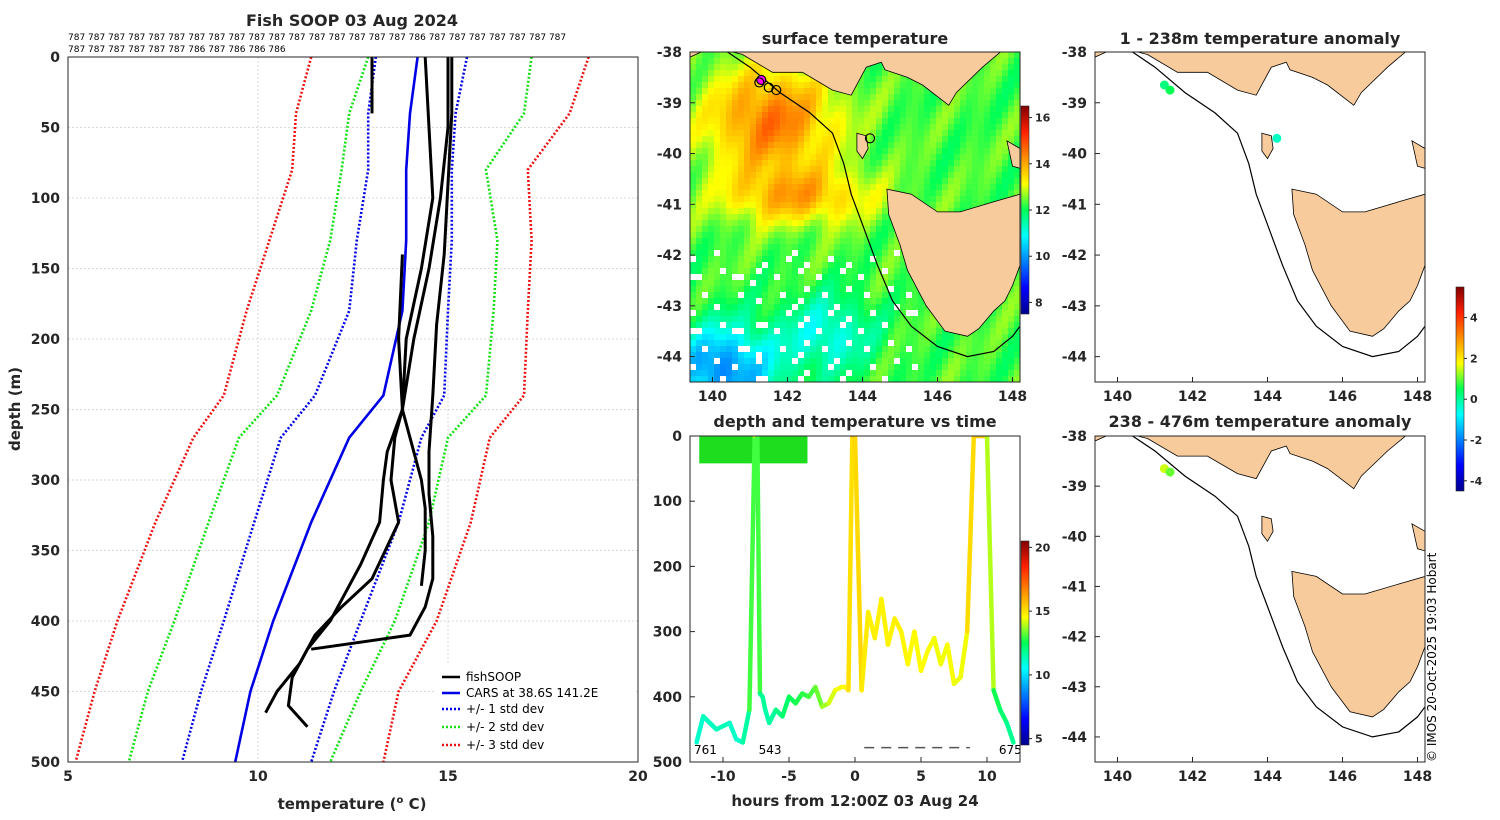 This screenshot has height=820, width=1500. What do you see at coordinates (885, 621) in the screenshot?
I see `time-track-segment` at bounding box center [885, 621].